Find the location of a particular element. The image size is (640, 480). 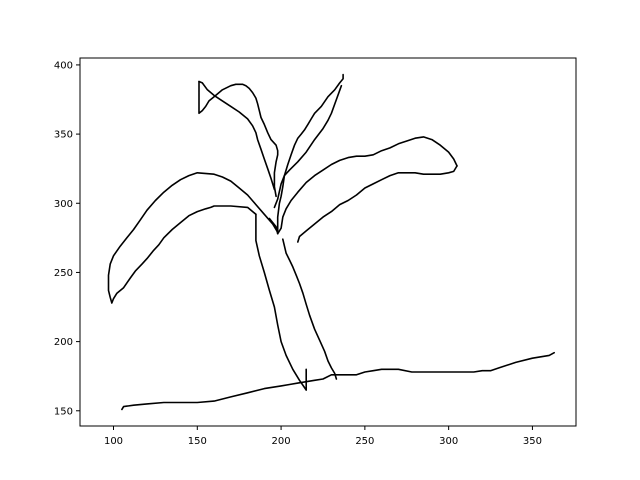

y-tick-label: 250 is located at coordinates (63, 273).